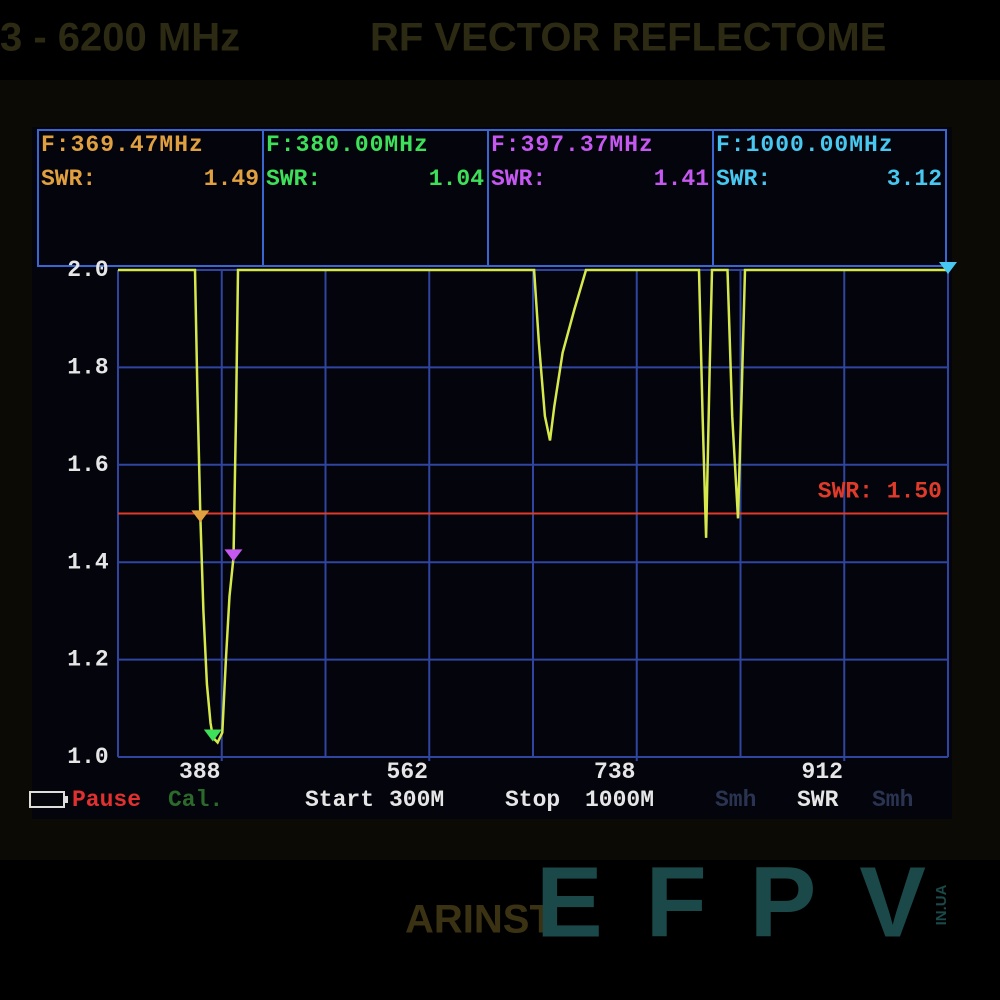  Describe the element at coordinates (88, 562) in the screenshot. I see `y-tick-label: 1.4` at that location.